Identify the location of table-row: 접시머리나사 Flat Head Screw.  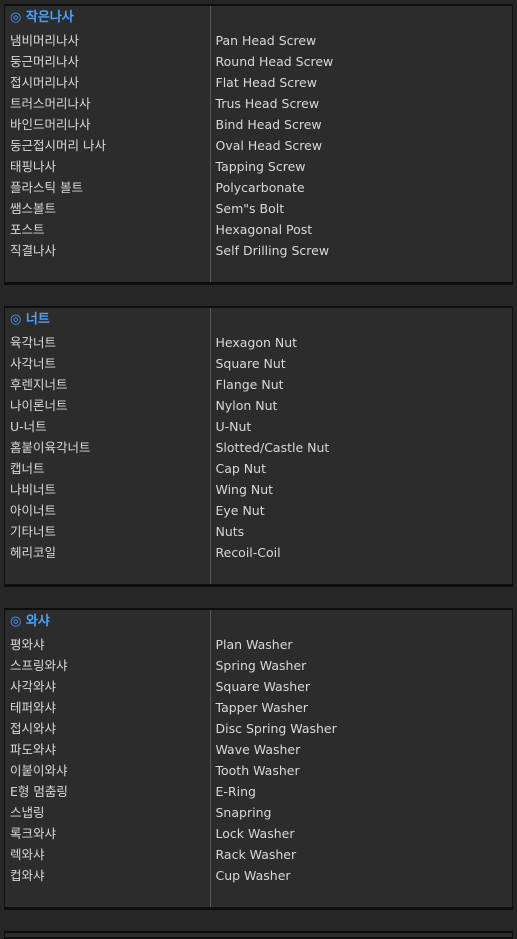
(259, 82).